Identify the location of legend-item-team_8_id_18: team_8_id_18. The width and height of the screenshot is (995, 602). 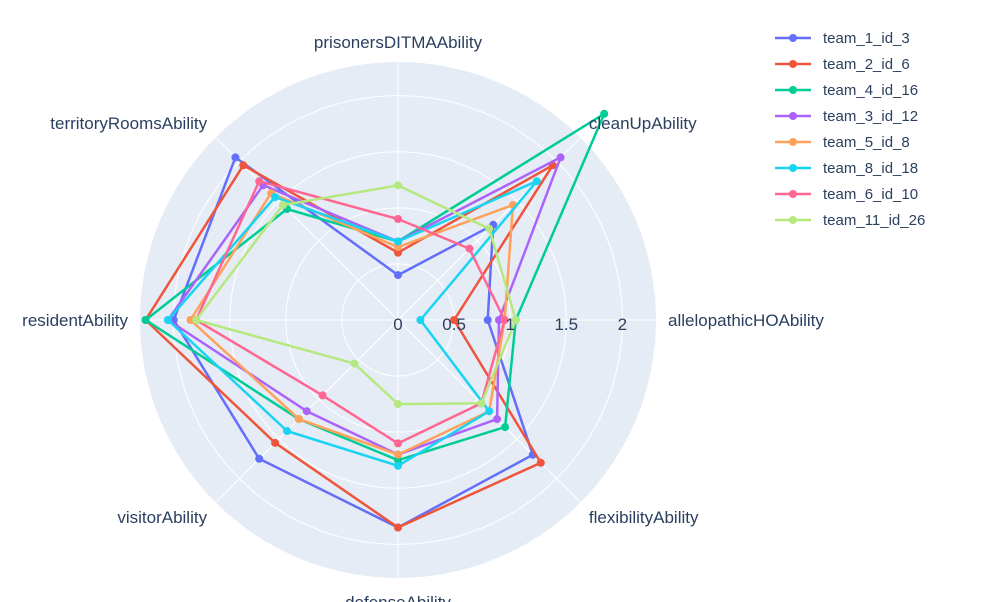
(846, 168).